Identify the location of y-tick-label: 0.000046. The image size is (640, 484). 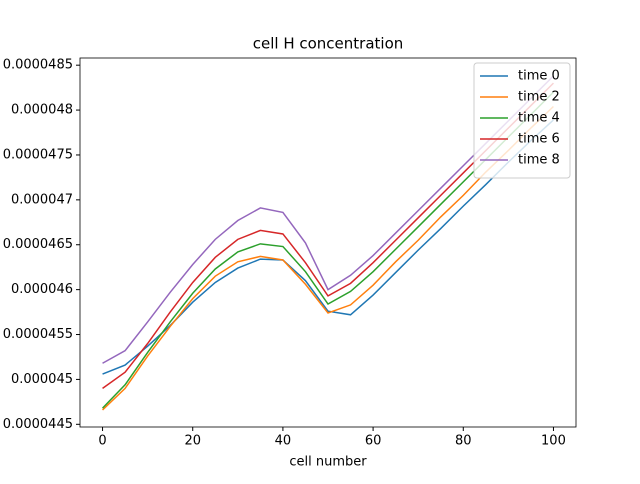
(42, 289).